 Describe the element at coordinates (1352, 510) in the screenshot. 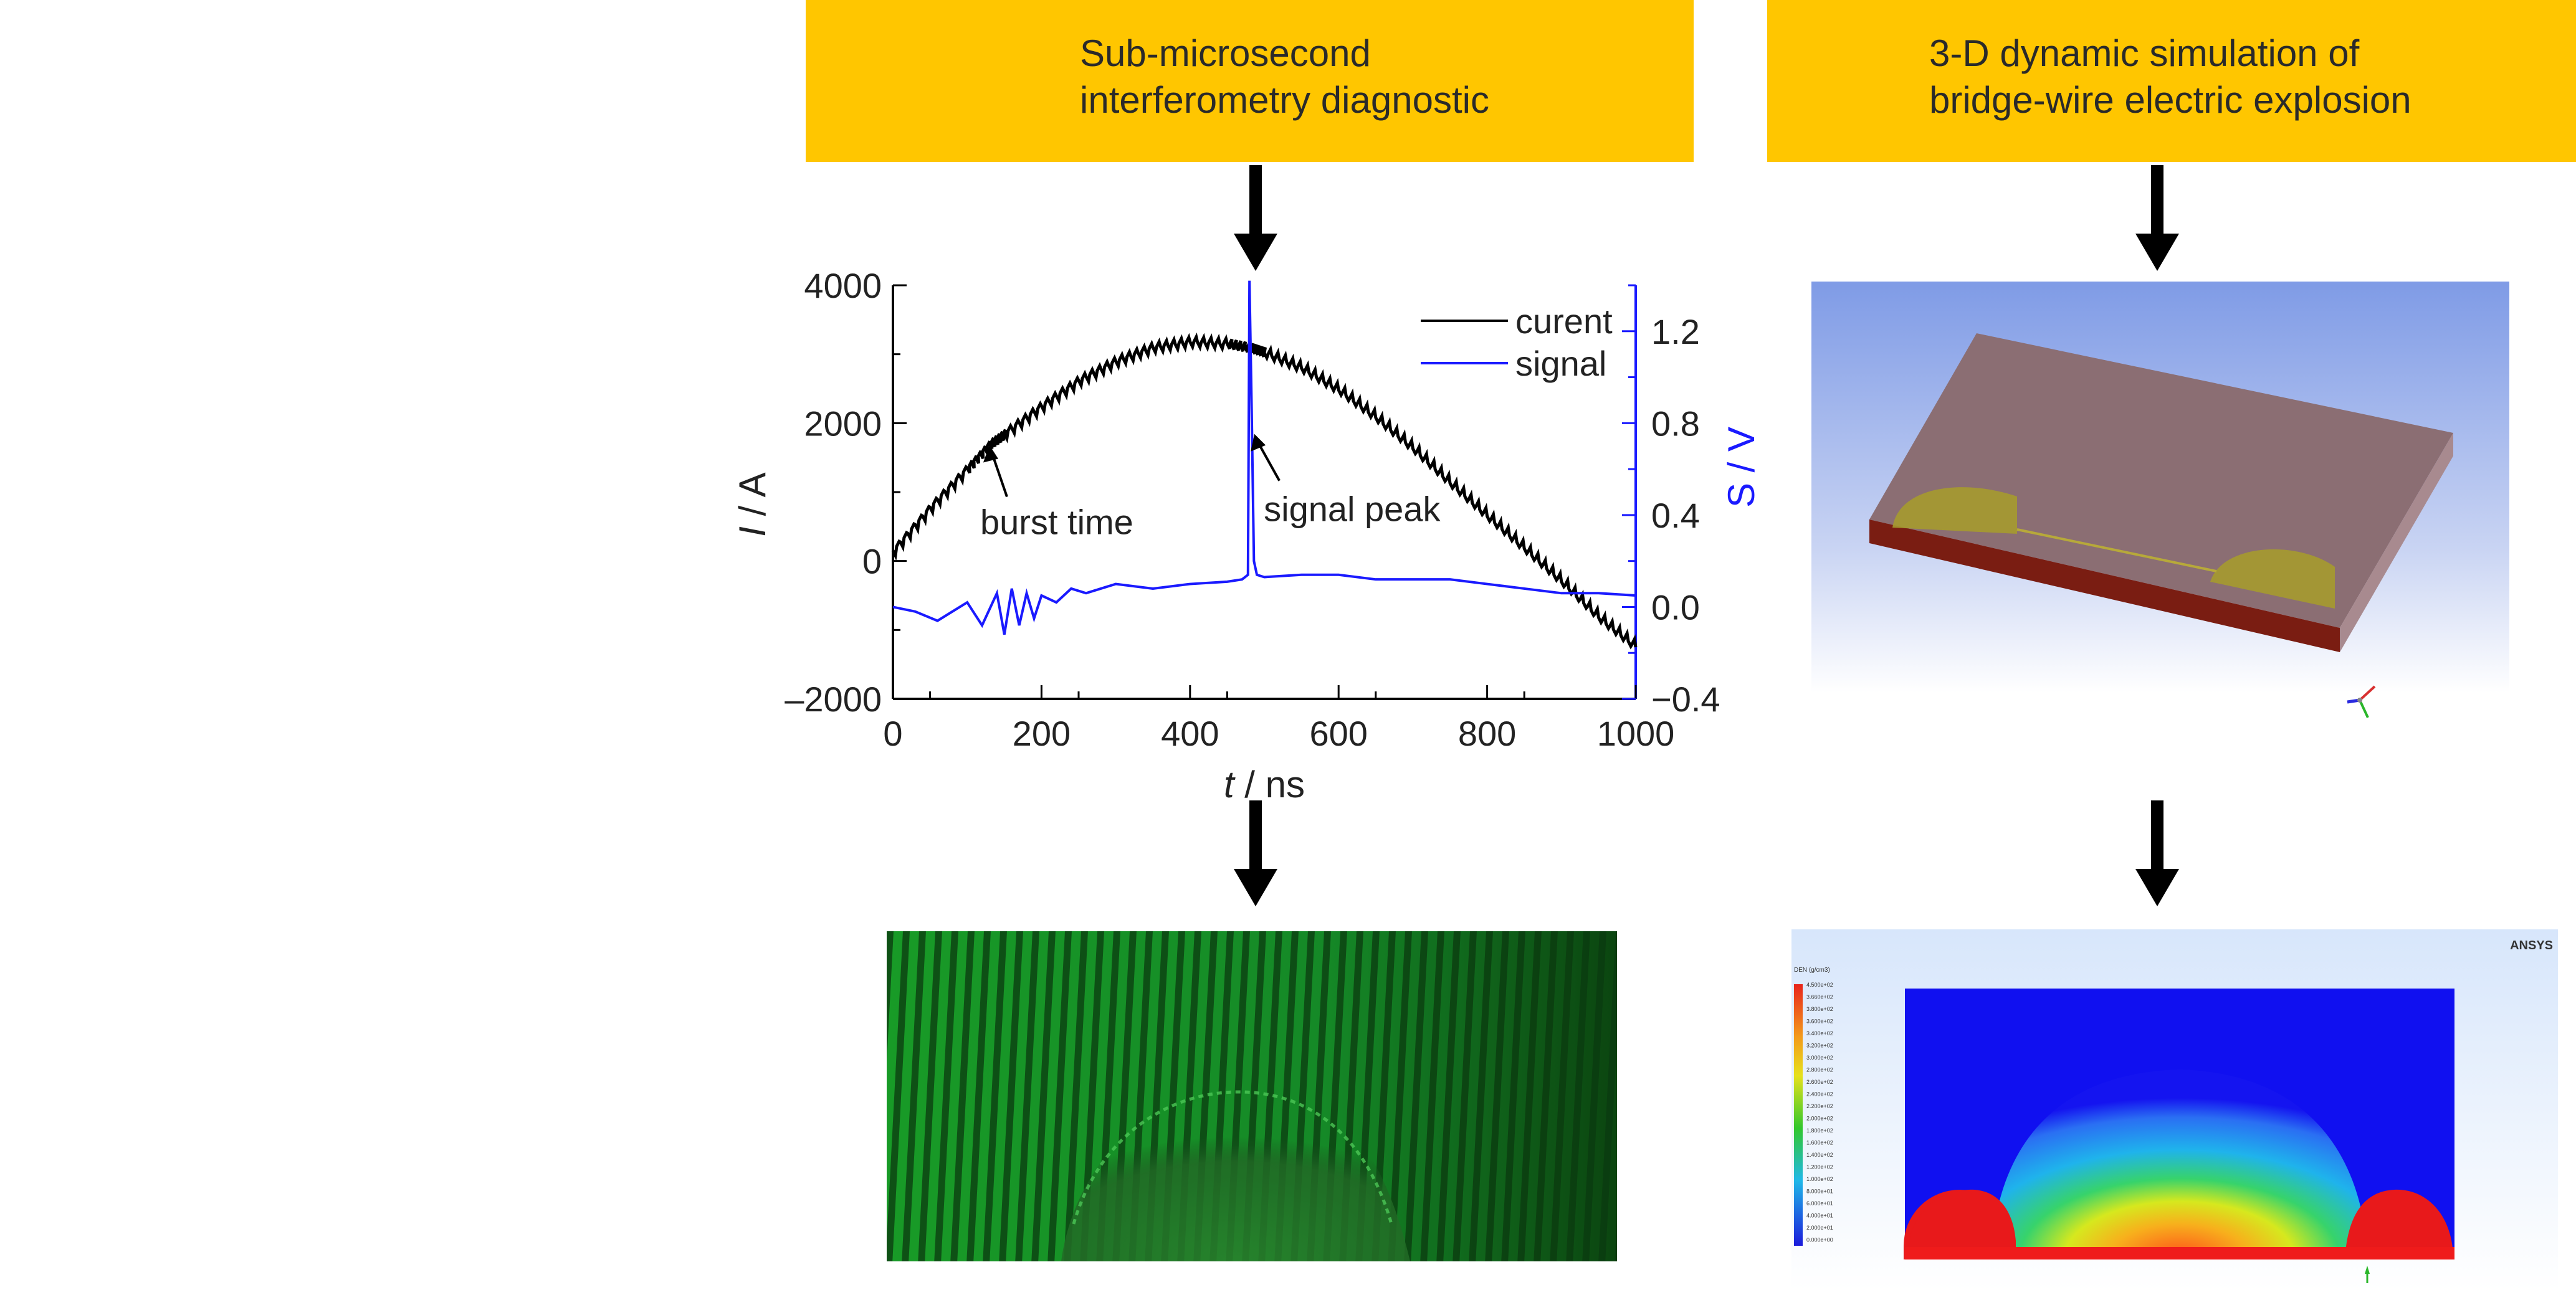

I see `annotation-signal-peak: signal peak` at that location.